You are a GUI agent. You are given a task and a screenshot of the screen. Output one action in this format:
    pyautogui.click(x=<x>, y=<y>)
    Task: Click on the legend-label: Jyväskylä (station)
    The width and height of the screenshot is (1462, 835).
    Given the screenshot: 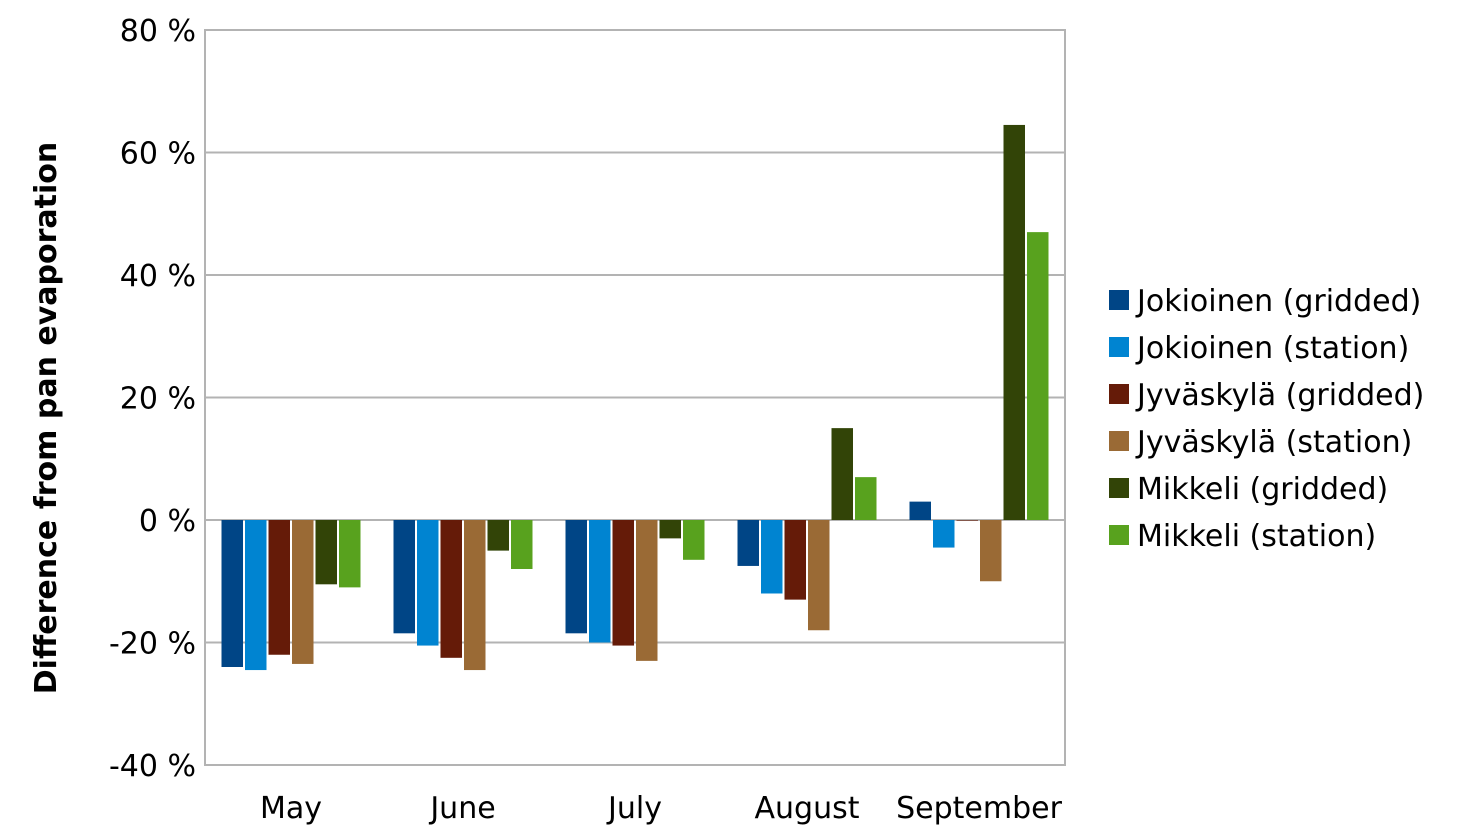 What is the action you would take?
    pyautogui.click(x=1273, y=442)
    